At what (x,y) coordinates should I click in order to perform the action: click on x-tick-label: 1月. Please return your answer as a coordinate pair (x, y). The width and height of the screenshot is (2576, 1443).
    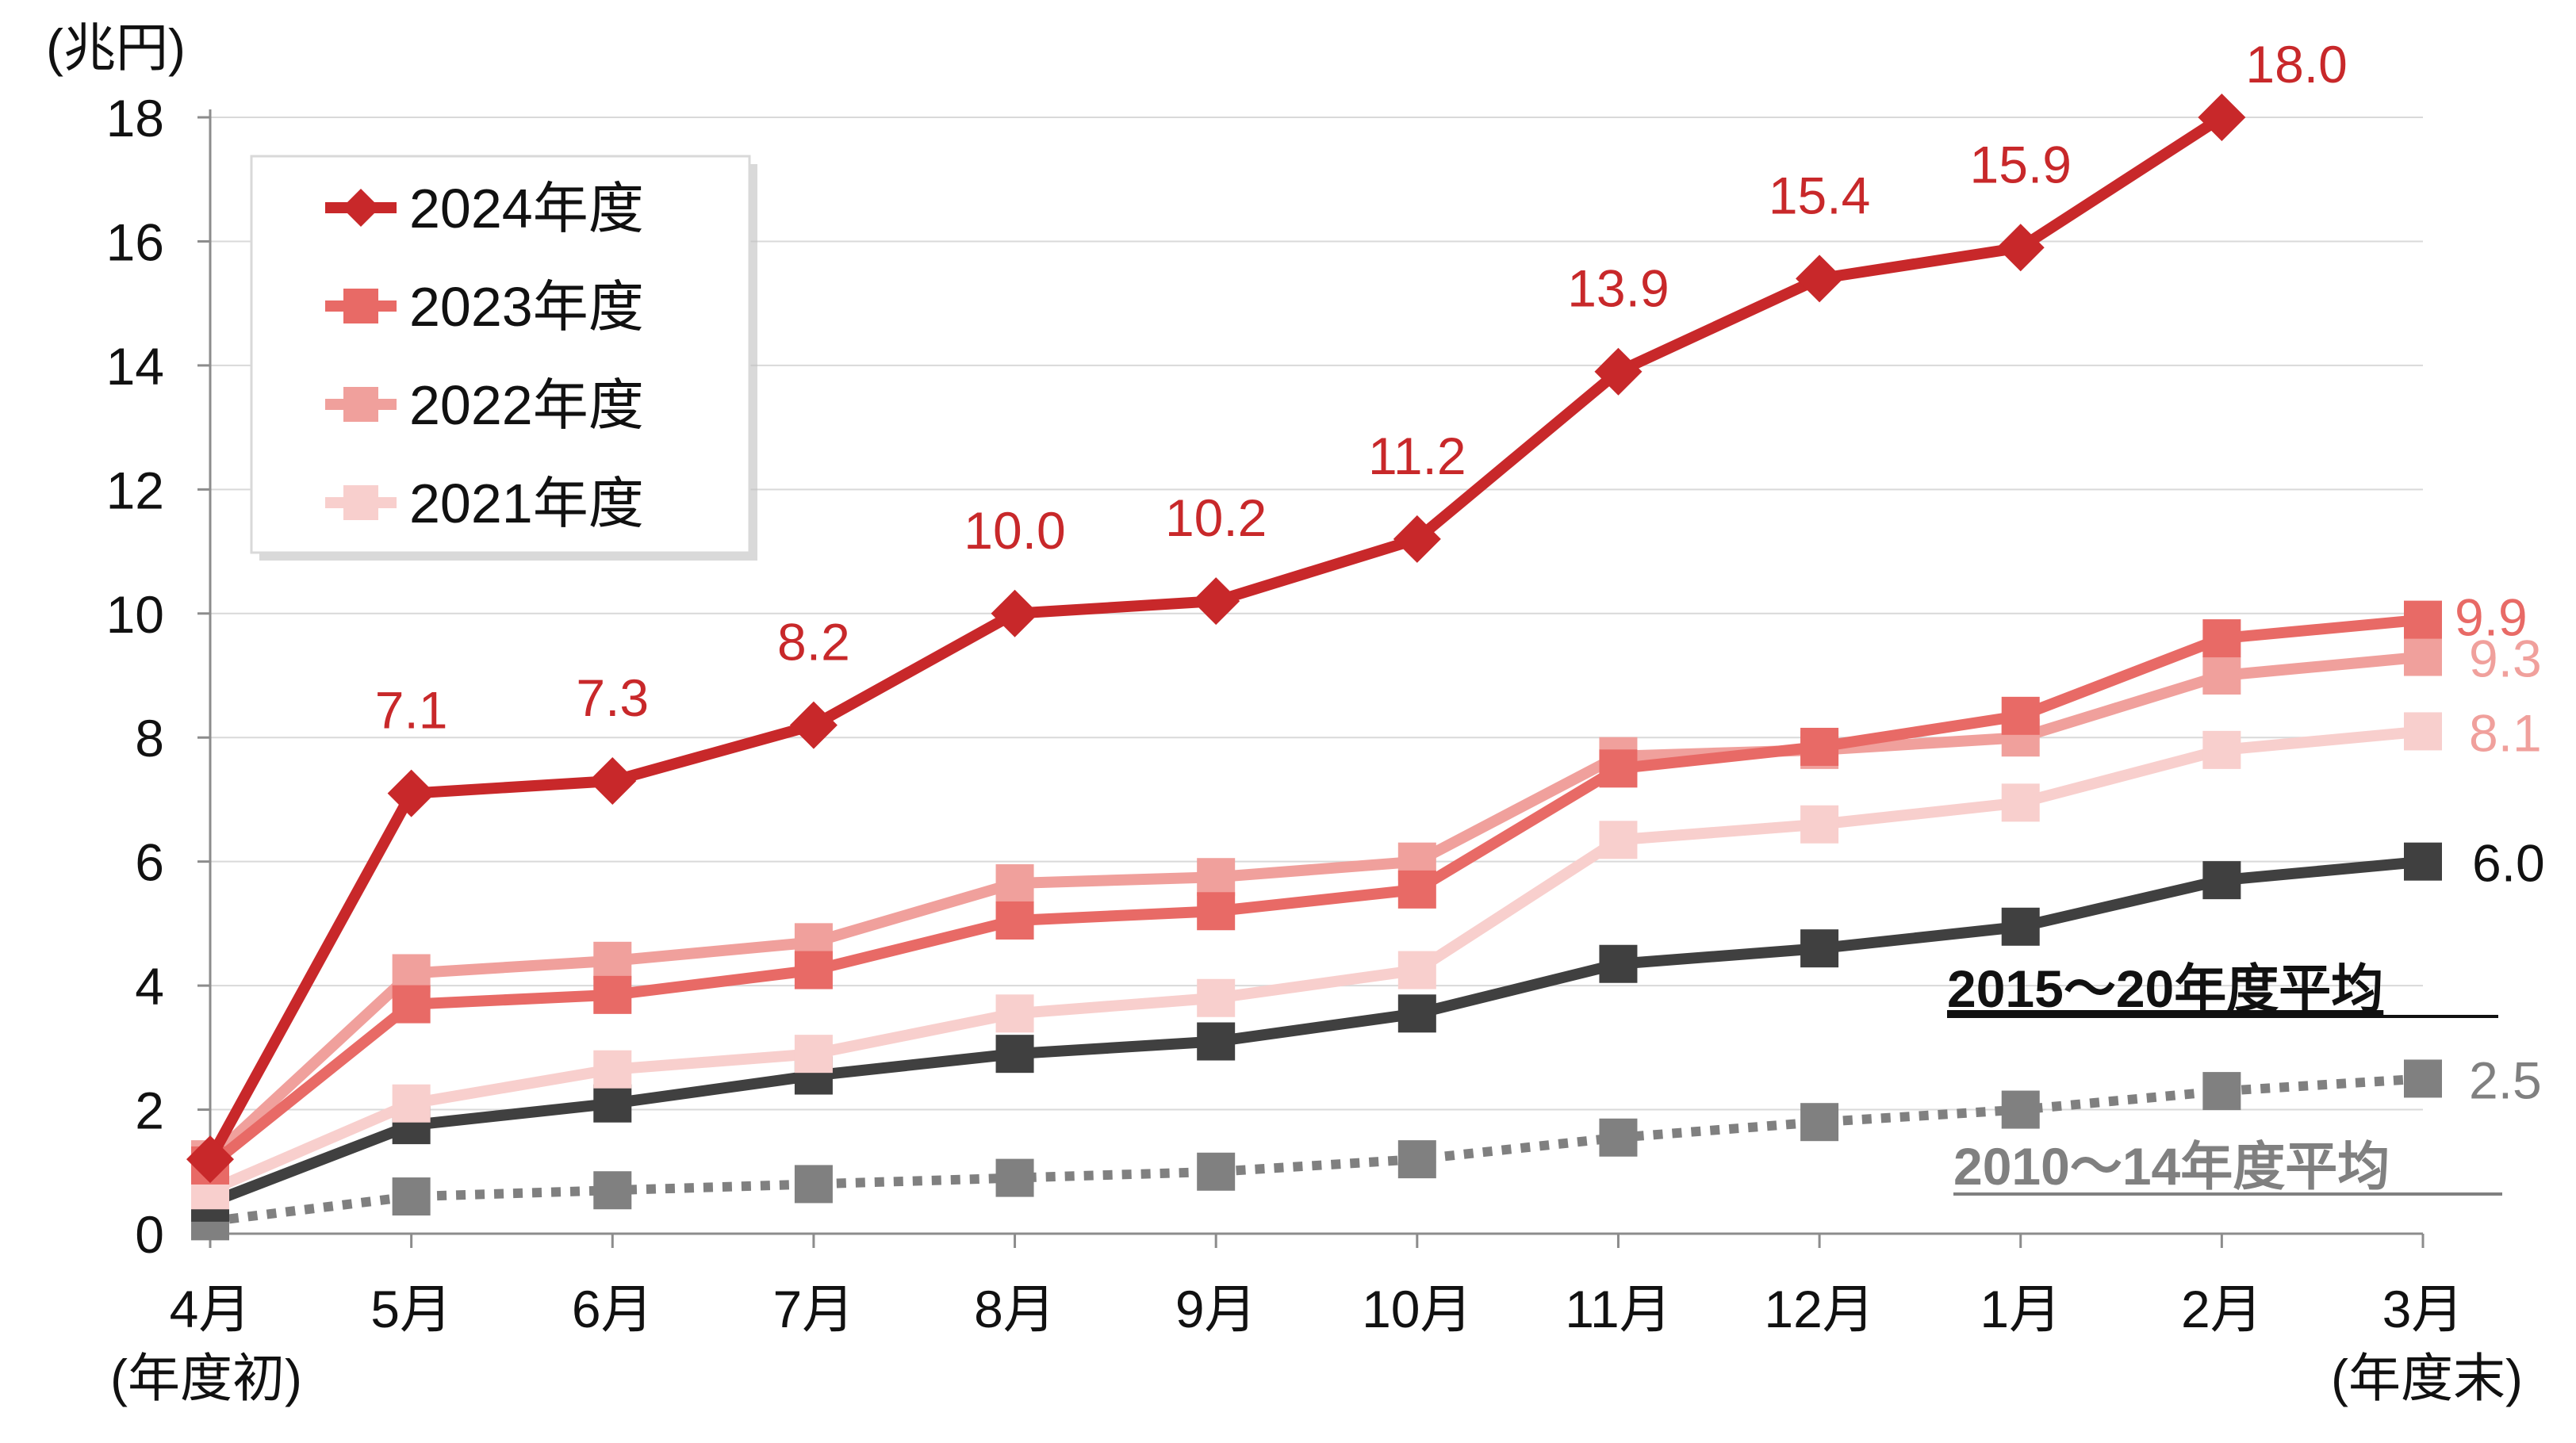
    Looking at the image, I should click on (2020, 1309).